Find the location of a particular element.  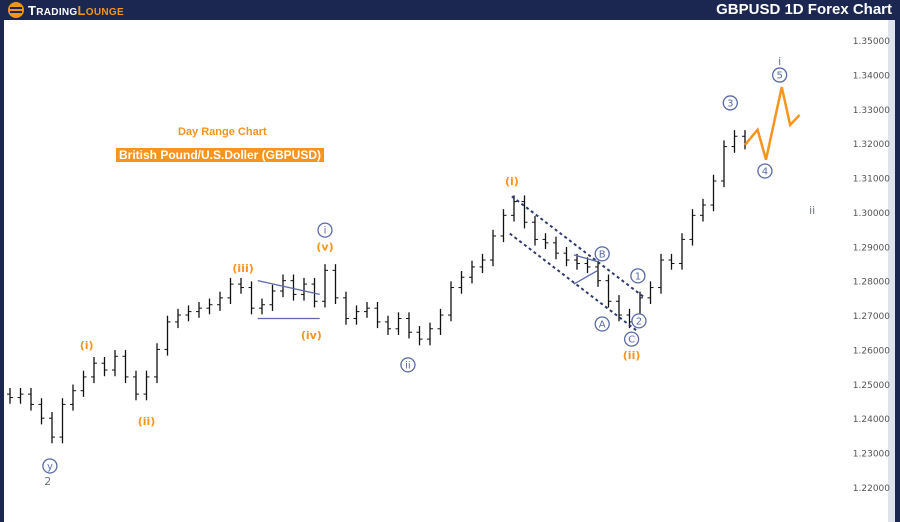

y-tick-label: 1.31000 is located at coordinates (871, 180).